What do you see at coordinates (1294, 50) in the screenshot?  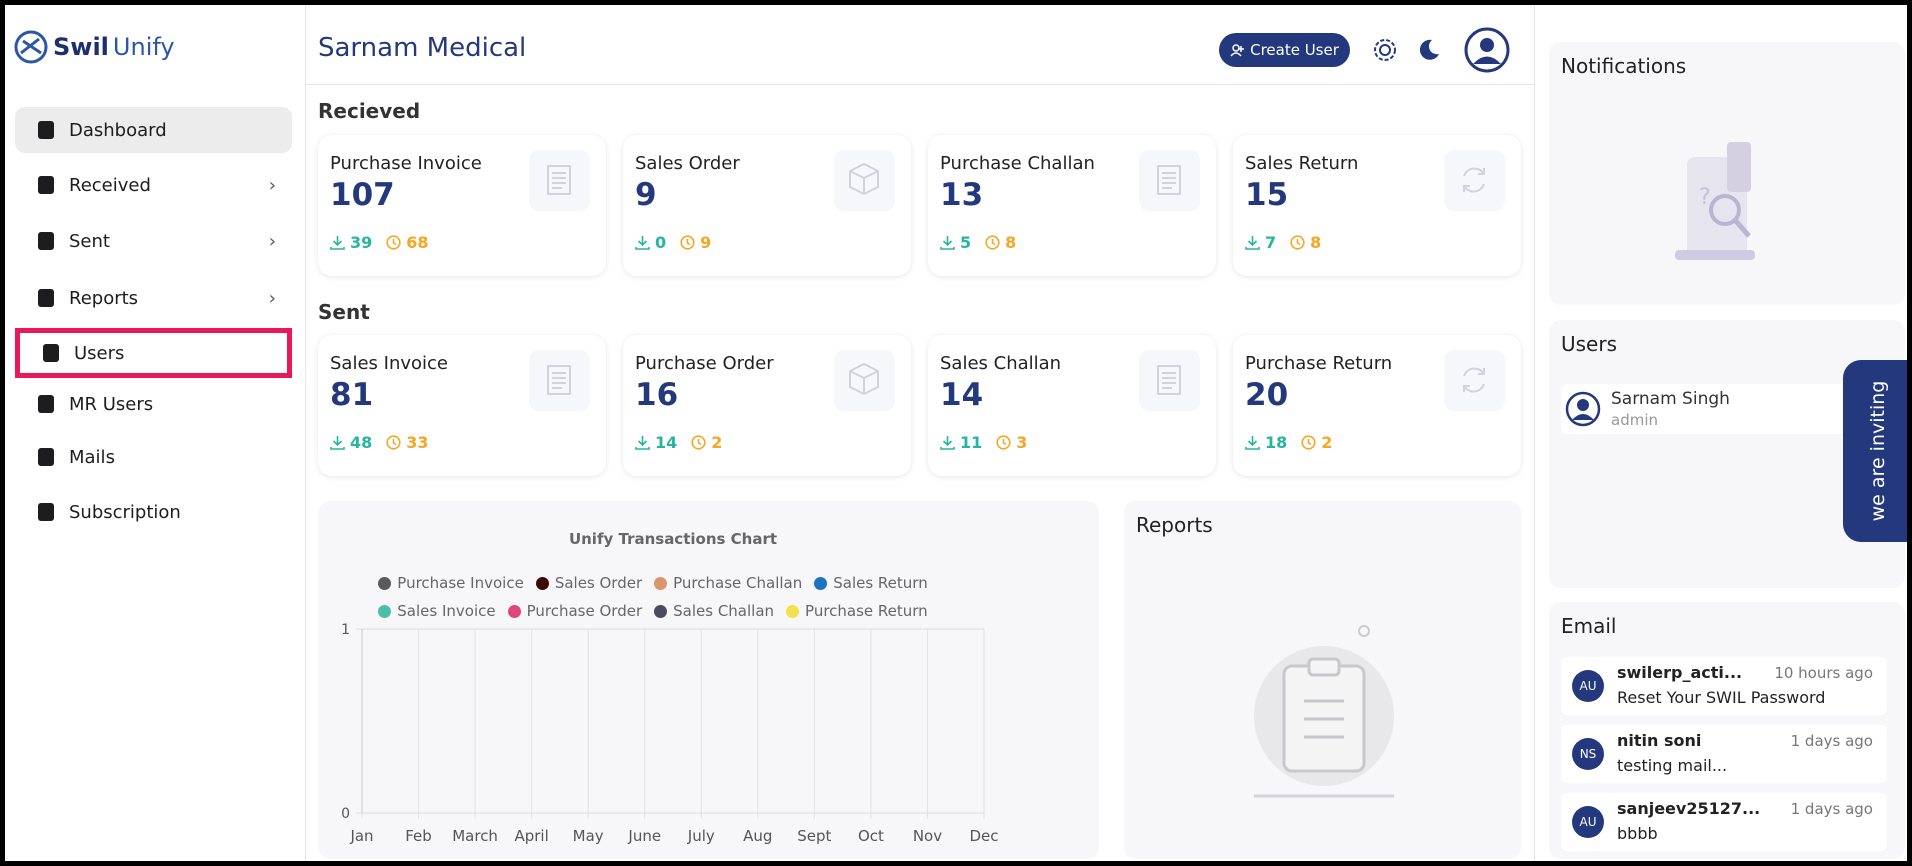 I see `button-label: Create User` at bounding box center [1294, 50].